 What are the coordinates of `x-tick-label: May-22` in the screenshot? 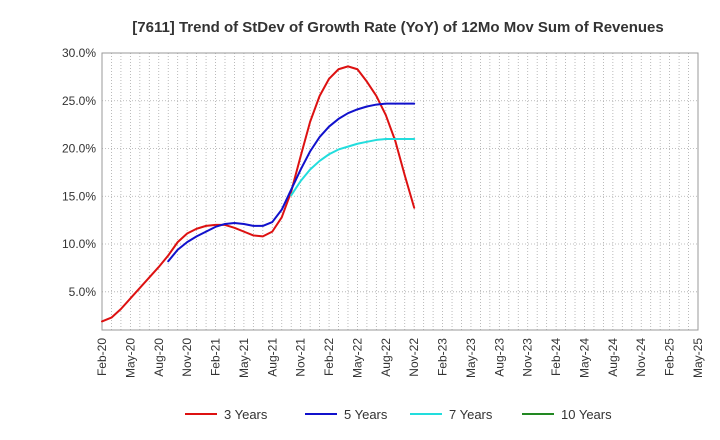 It's located at (357, 358).